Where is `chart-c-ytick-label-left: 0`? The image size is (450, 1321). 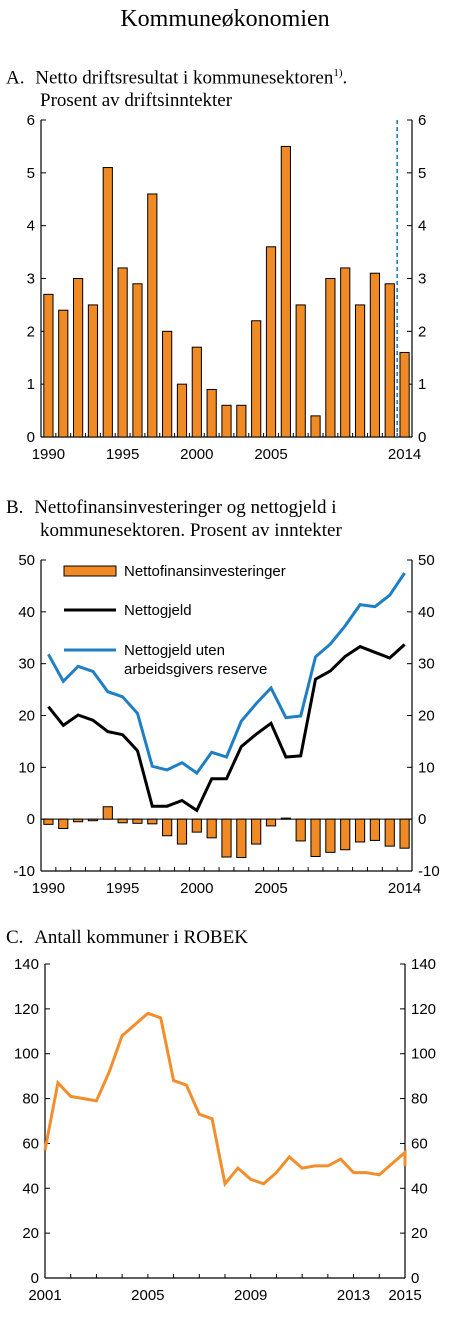 chart-c-ytick-label-left: 0 is located at coordinates (35, 1278).